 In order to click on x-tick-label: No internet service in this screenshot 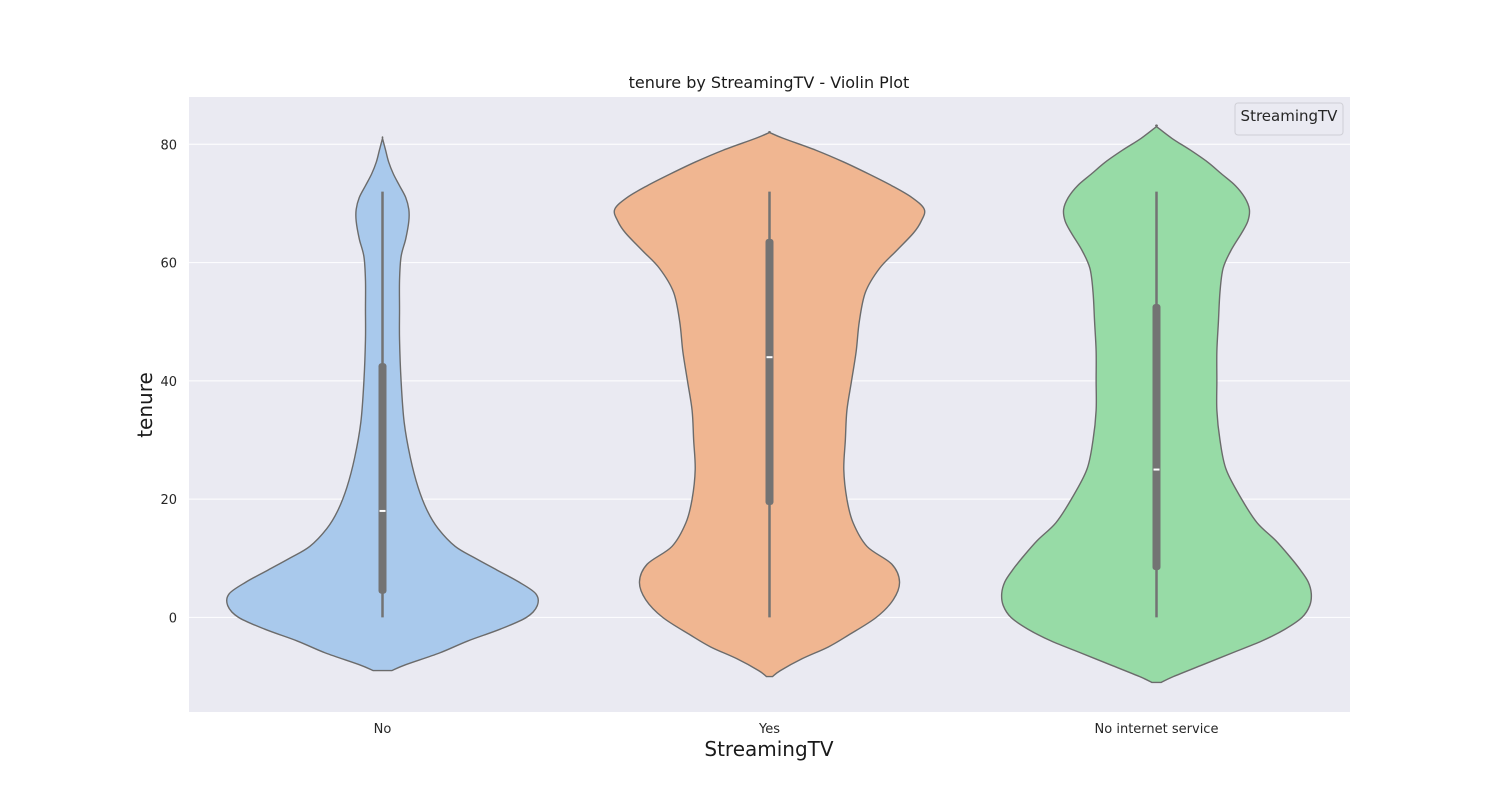, I will do `click(1157, 729)`.